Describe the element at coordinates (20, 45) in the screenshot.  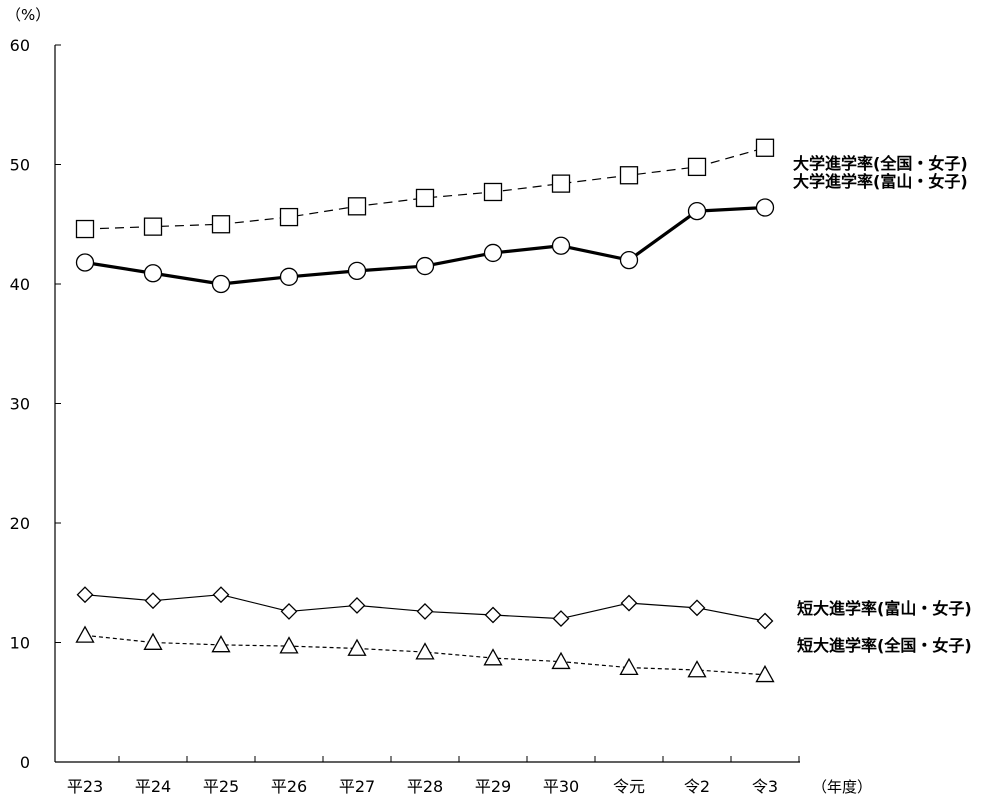
I see `y-tick-label: 60` at that location.